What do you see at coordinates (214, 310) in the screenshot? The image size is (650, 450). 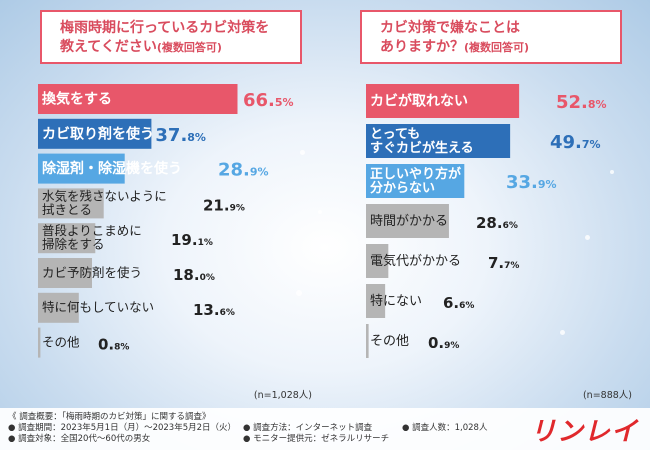 I see `value-label-7: 13.6%` at bounding box center [214, 310].